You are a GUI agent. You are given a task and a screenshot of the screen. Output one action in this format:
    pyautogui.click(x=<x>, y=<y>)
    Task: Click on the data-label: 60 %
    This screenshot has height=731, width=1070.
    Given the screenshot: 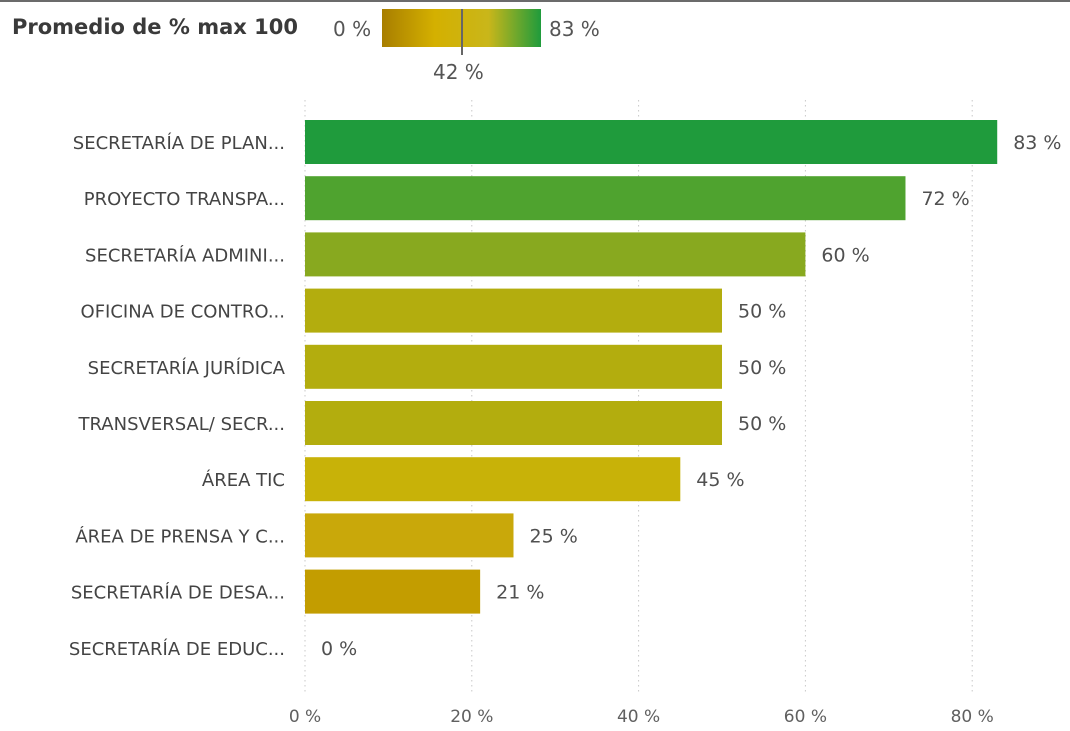 What is the action you would take?
    pyautogui.click(x=845, y=255)
    